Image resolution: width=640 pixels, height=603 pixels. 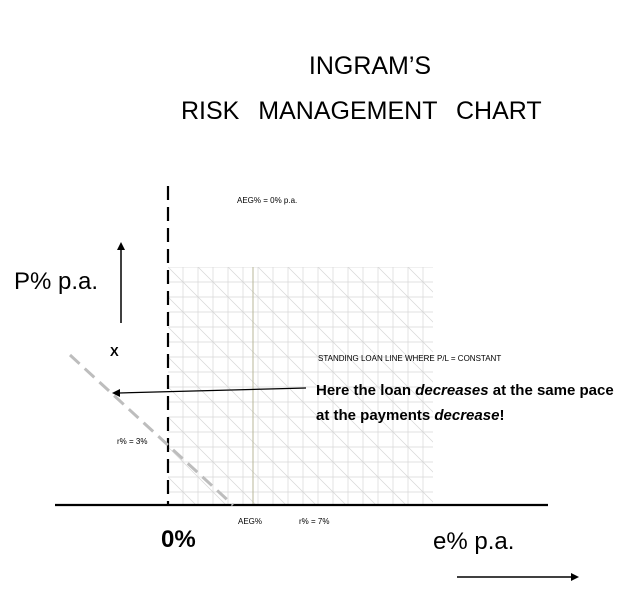 What do you see at coordinates (474, 541) in the screenshot?
I see `x-axis-label: e% p.a.` at bounding box center [474, 541].